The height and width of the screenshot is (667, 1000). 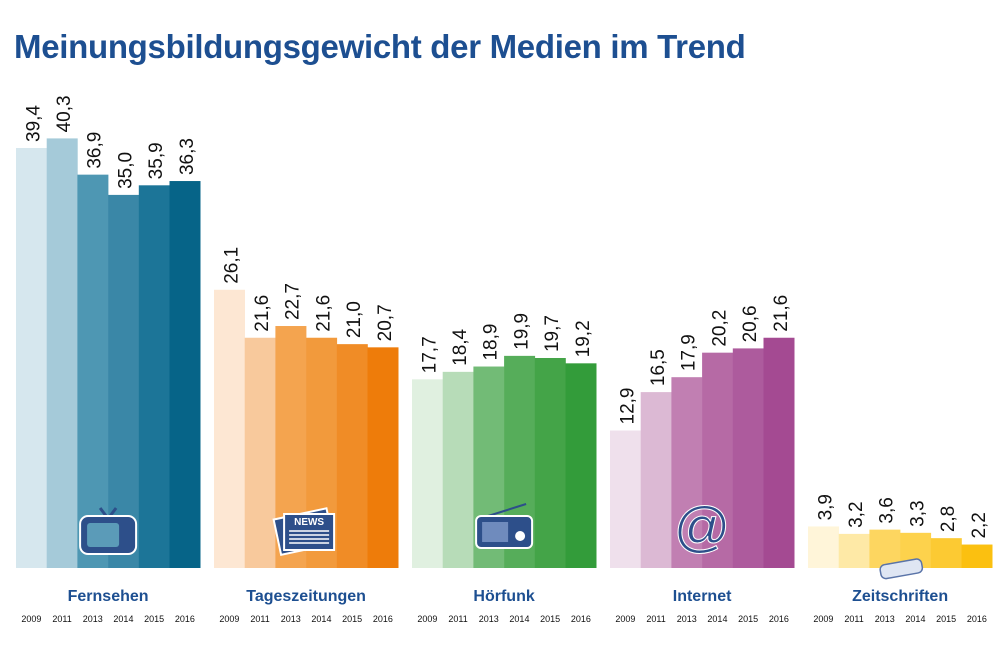 What do you see at coordinates (887, 510) in the screenshot?
I see `data-label: 3,6` at bounding box center [887, 510].